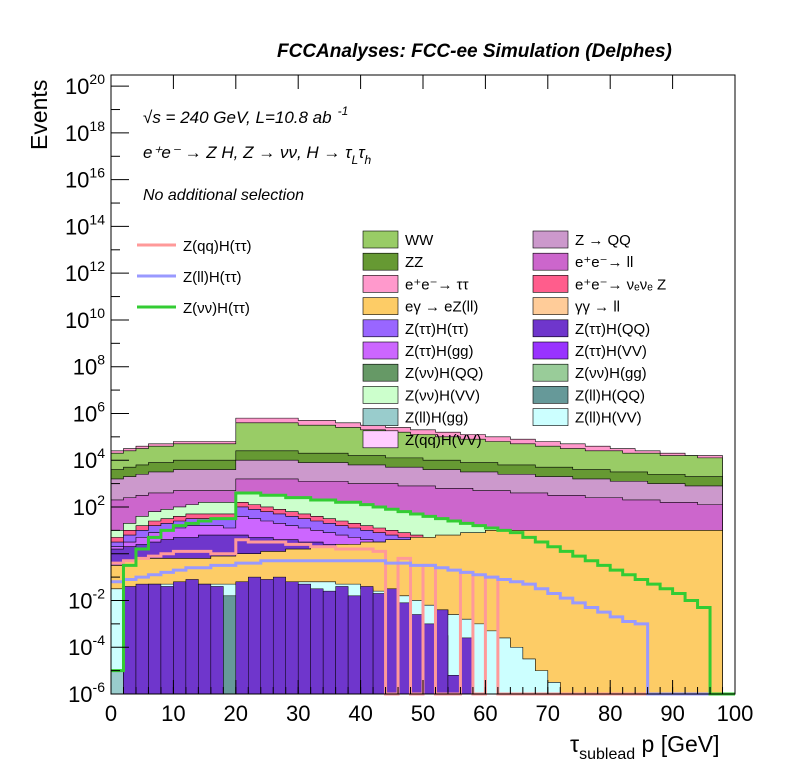  I want to click on x-tick-label: 100, so click(735, 713).